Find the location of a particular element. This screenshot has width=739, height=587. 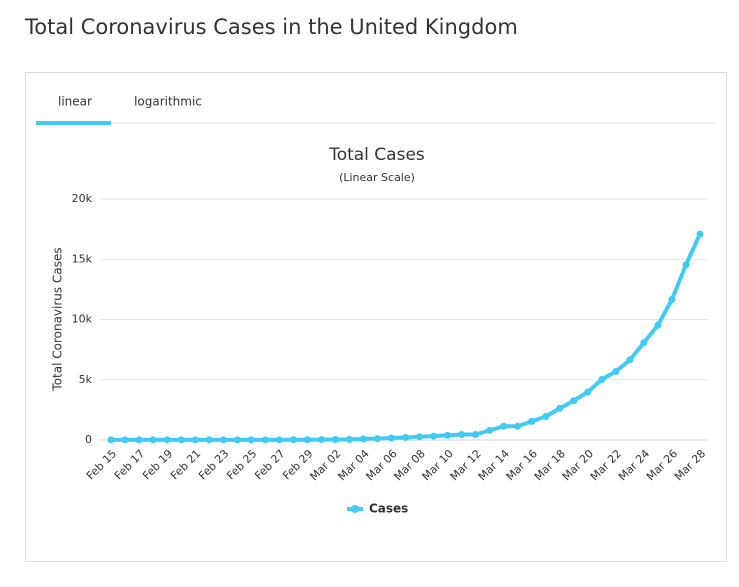

y-tick-label: 15k is located at coordinates (82, 258).